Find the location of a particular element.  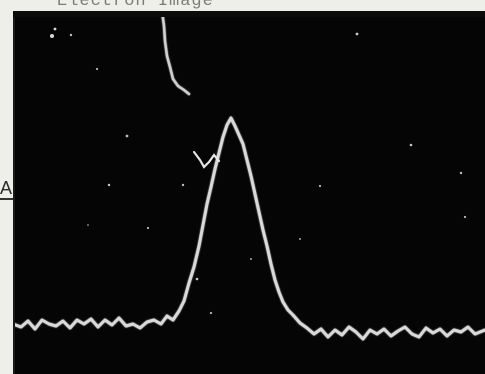

side-marker-label: A is located at coordinates (6, 188).